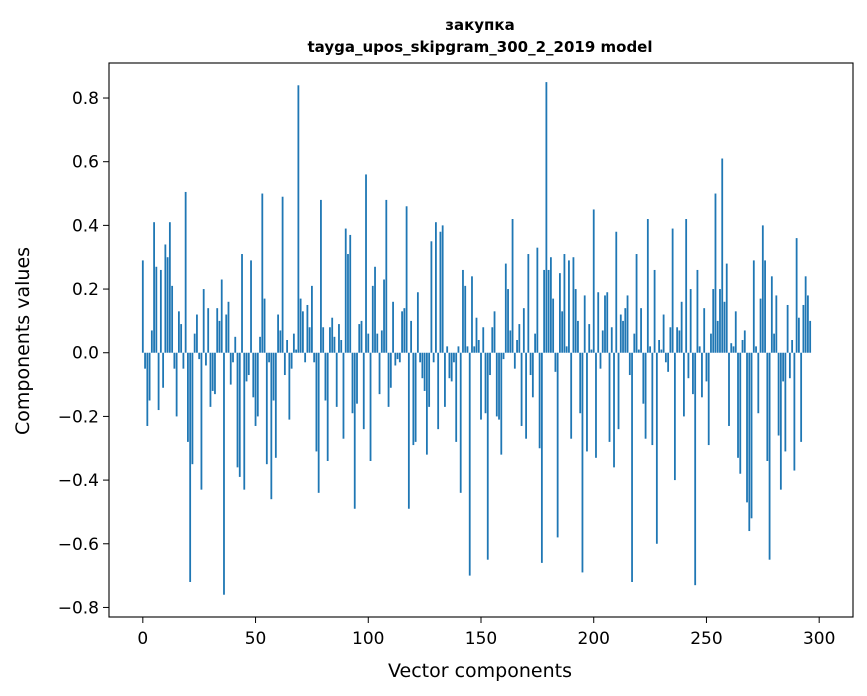 This screenshot has height=696, width=867. I want to click on y-tick-label: −0.6, so click(78, 545).